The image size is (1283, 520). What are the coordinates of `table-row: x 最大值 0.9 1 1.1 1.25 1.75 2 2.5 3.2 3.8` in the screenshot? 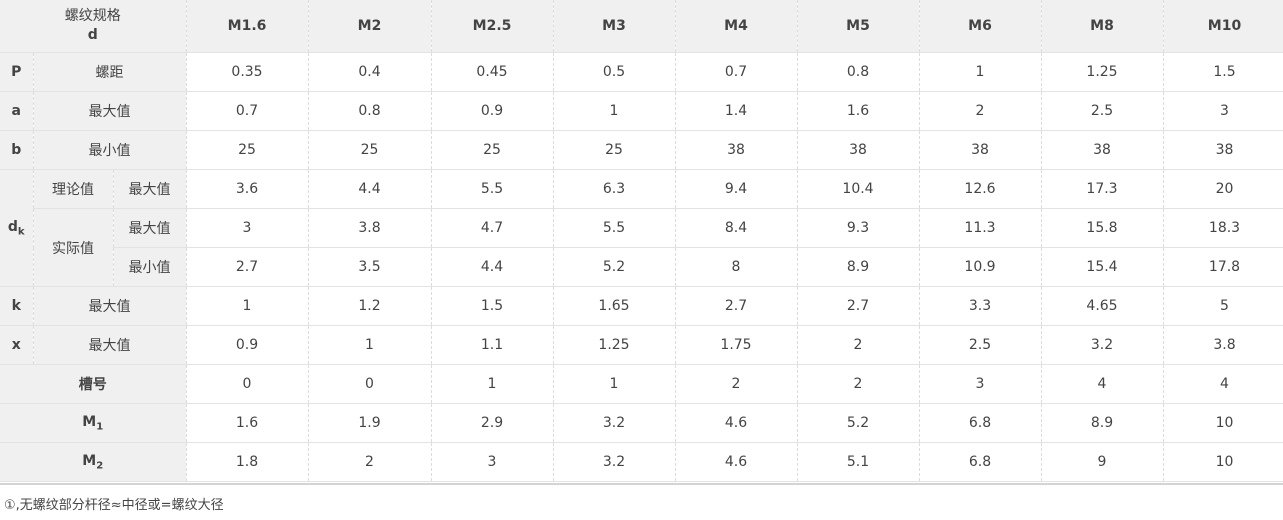 It's located at (641, 345).